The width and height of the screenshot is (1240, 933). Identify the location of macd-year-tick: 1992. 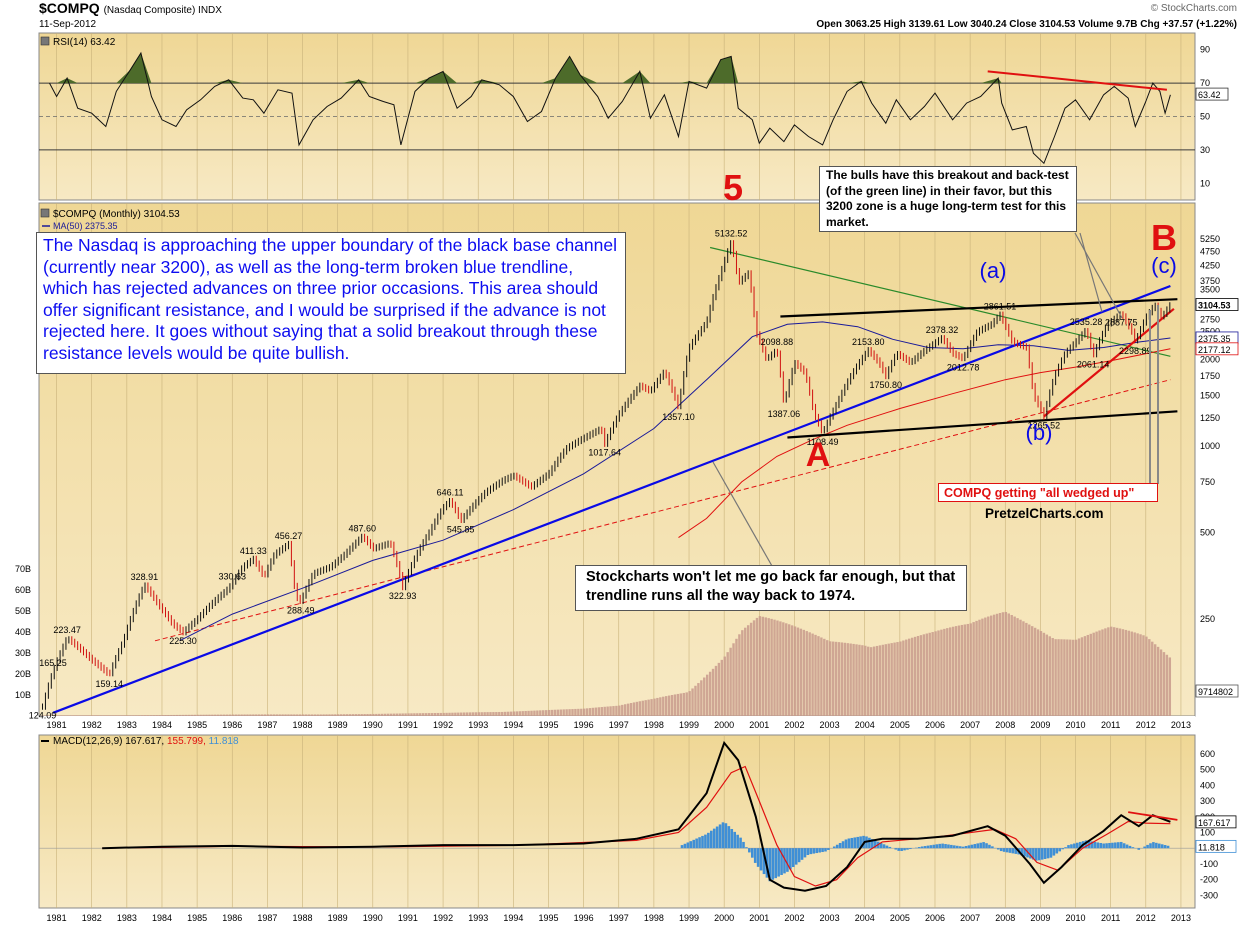
(443, 918).